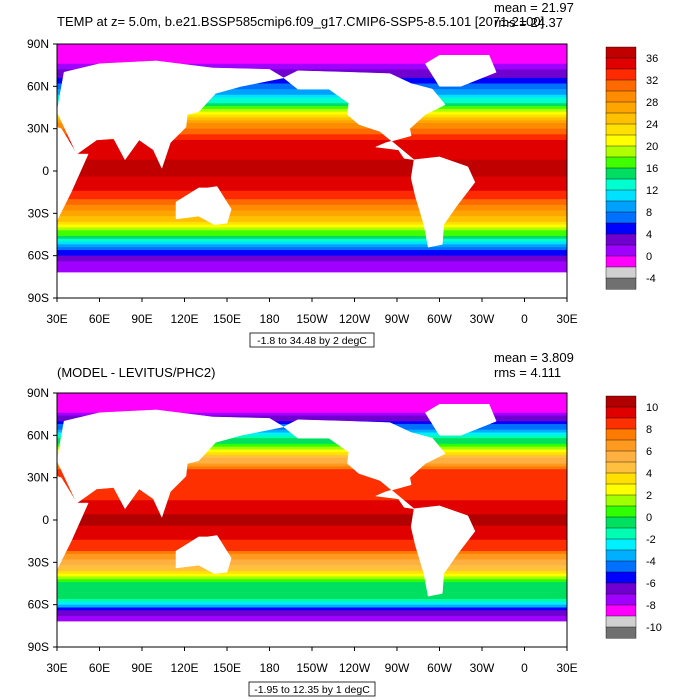 This screenshot has height=700, width=700. Describe the element at coordinates (651, 279) in the screenshot. I see `colorbar-label: -4` at that location.